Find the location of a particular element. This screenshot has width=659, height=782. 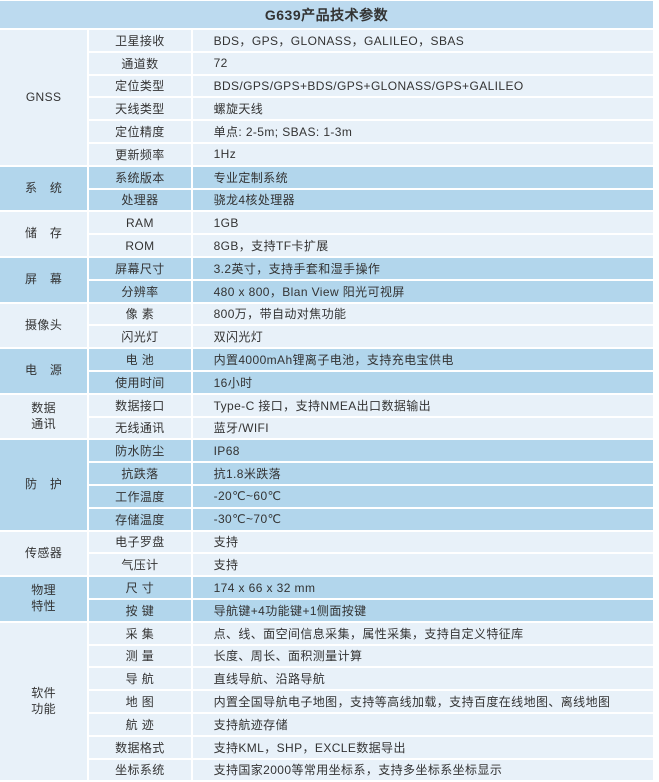

param-cell: 坐标系统 is located at coordinates (140, 770).